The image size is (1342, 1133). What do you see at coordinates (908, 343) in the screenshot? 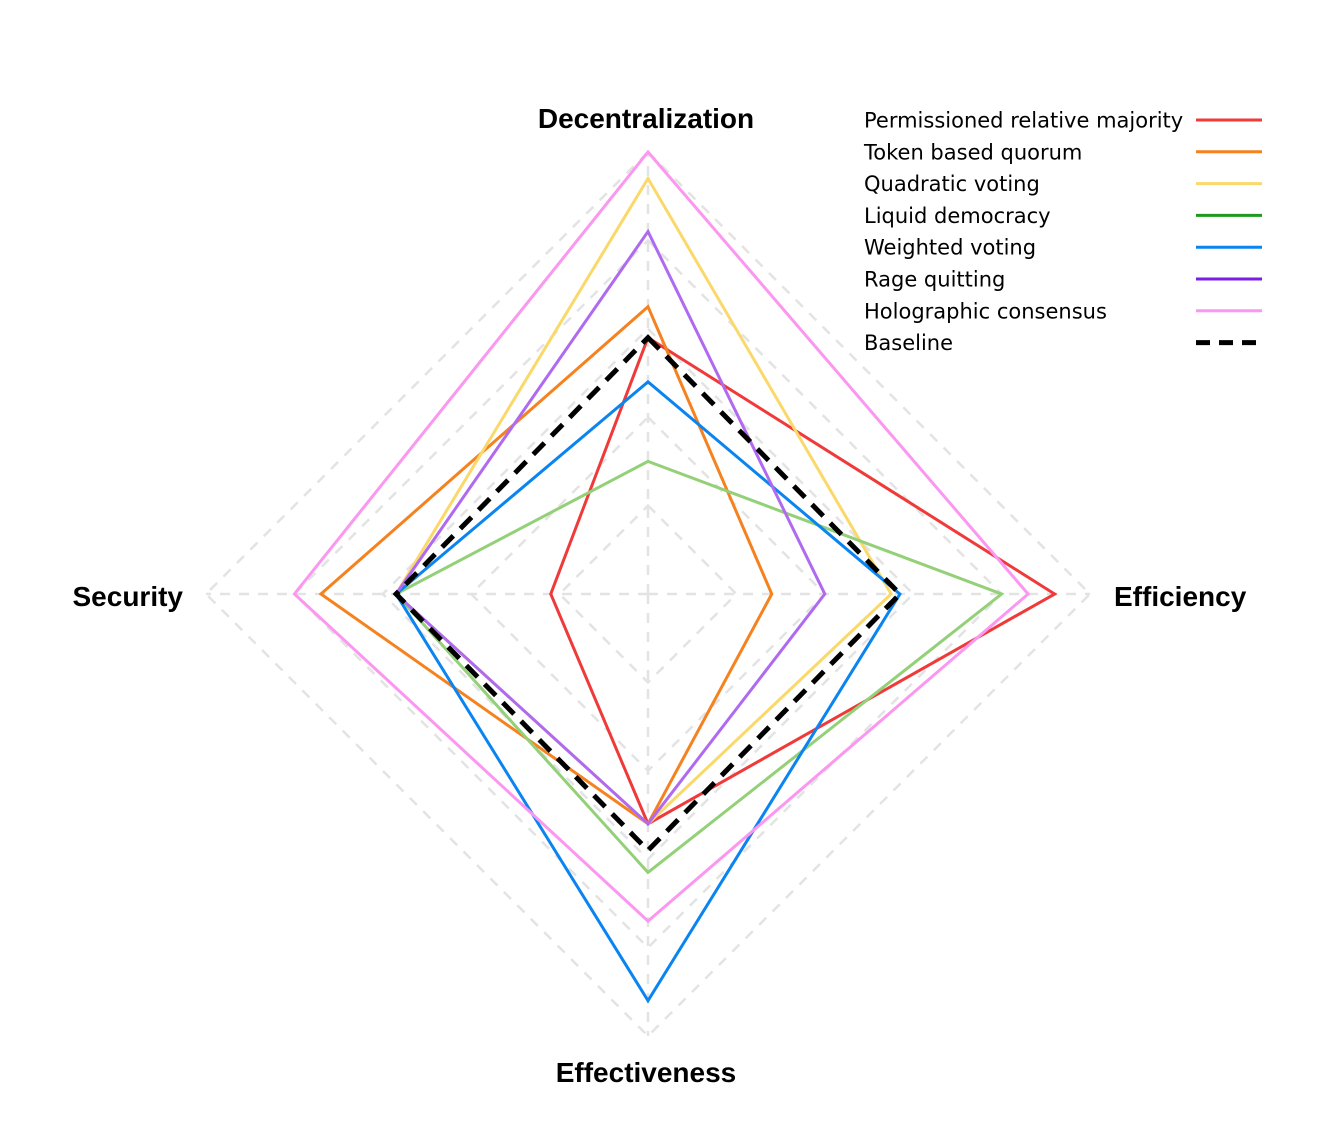
I see `legend-label-baseline: Baseline` at bounding box center [908, 343].